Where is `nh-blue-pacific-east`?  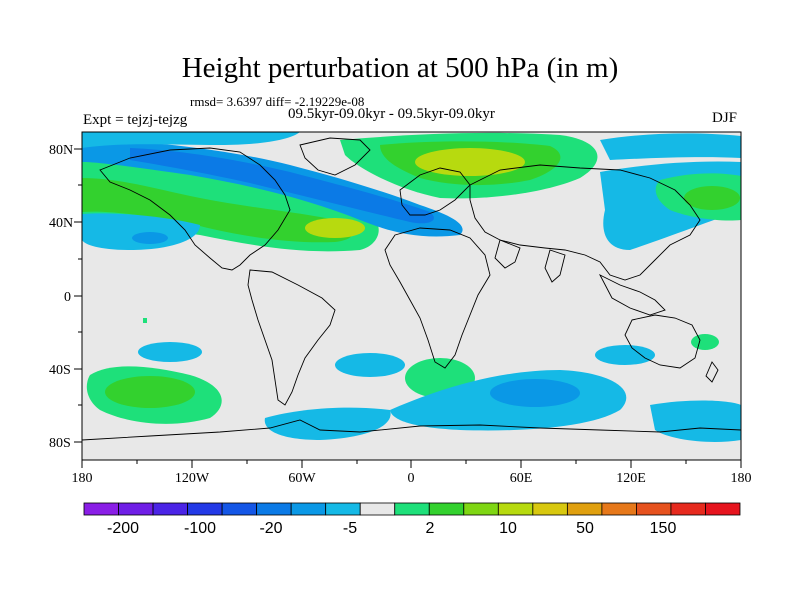
nh-blue-pacific-east is located at coordinates (150, 238).